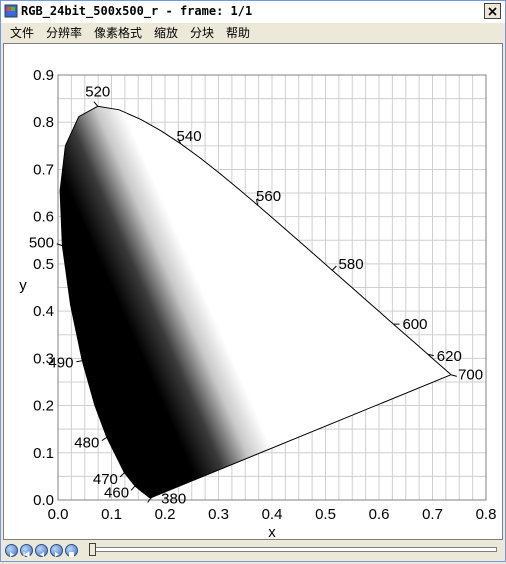  What do you see at coordinates (92, 549) in the screenshot?
I see `frame-slider-thumb` at bounding box center [92, 549].